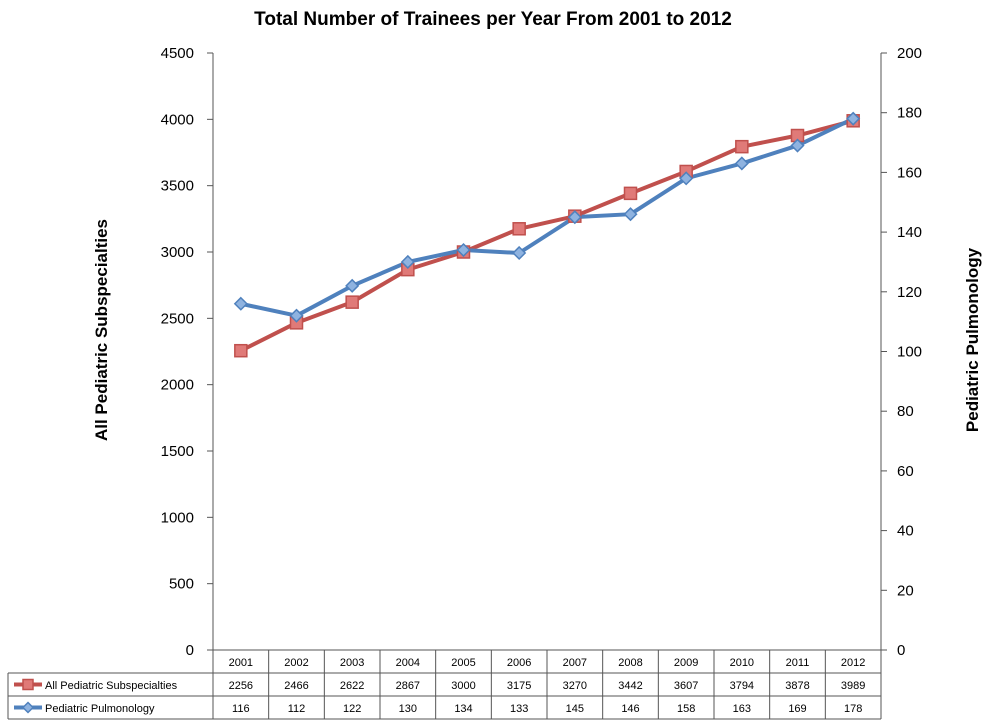 The height and width of the screenshot is (728, 991). Describe the element at coordinates (177, 119) in the screenshot. I see `left-tick-label: 4000` at that location.